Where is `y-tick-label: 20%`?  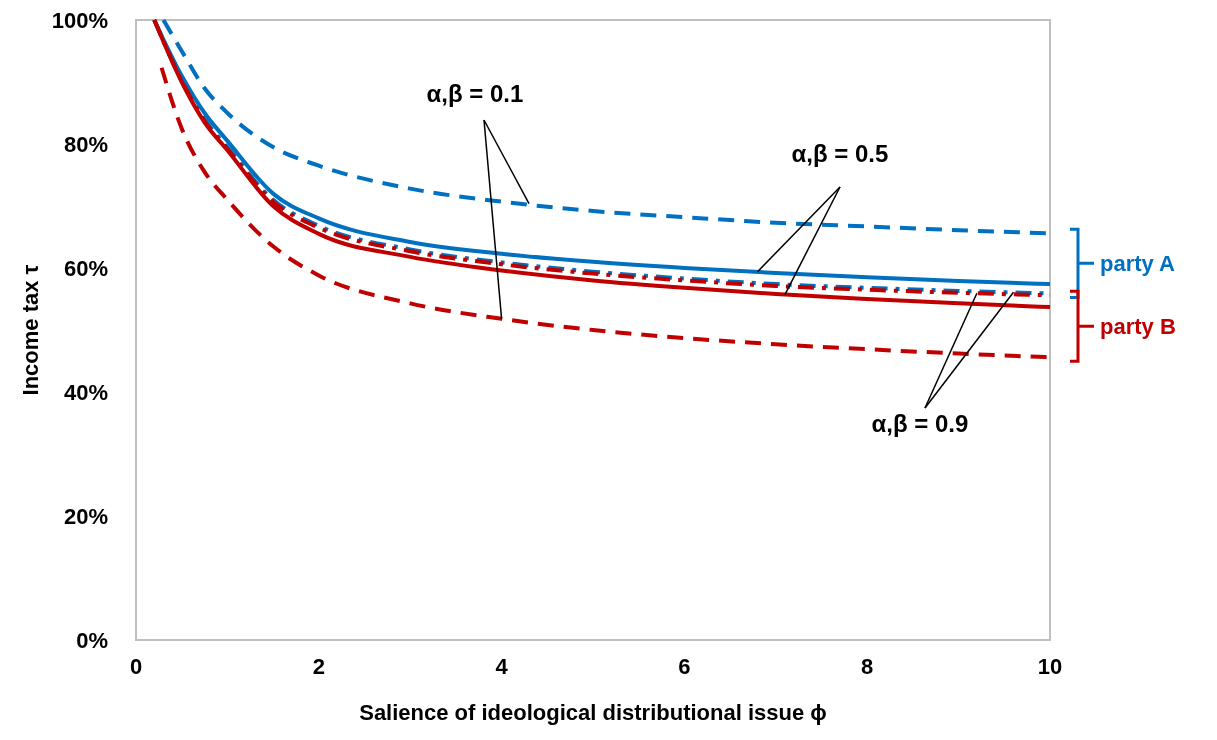
y-tick-label: 20% is located at coordinates (85, 516).